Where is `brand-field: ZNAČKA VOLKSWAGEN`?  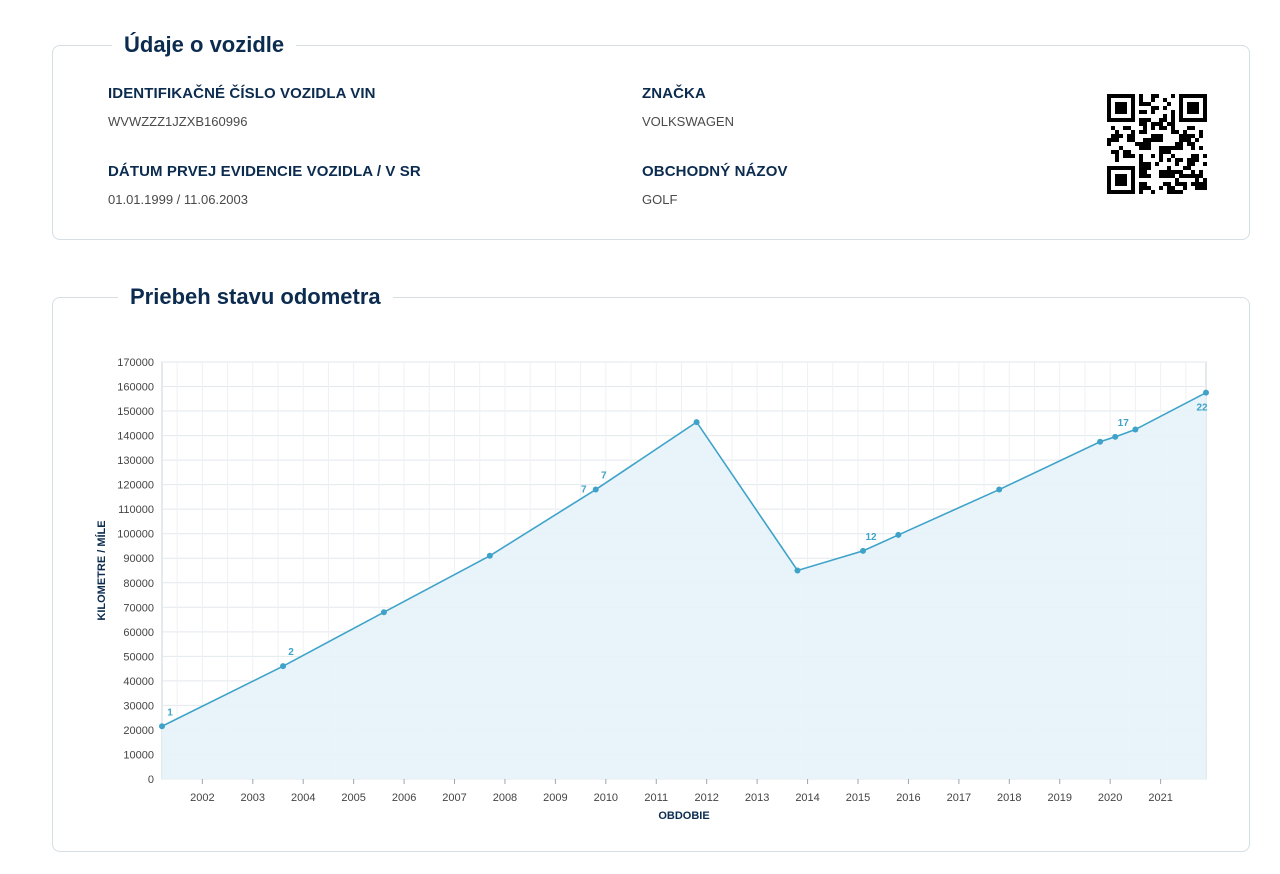 brand-field: ZNAČKA VOLKSWAGEN is located at coordinates (688, 107).